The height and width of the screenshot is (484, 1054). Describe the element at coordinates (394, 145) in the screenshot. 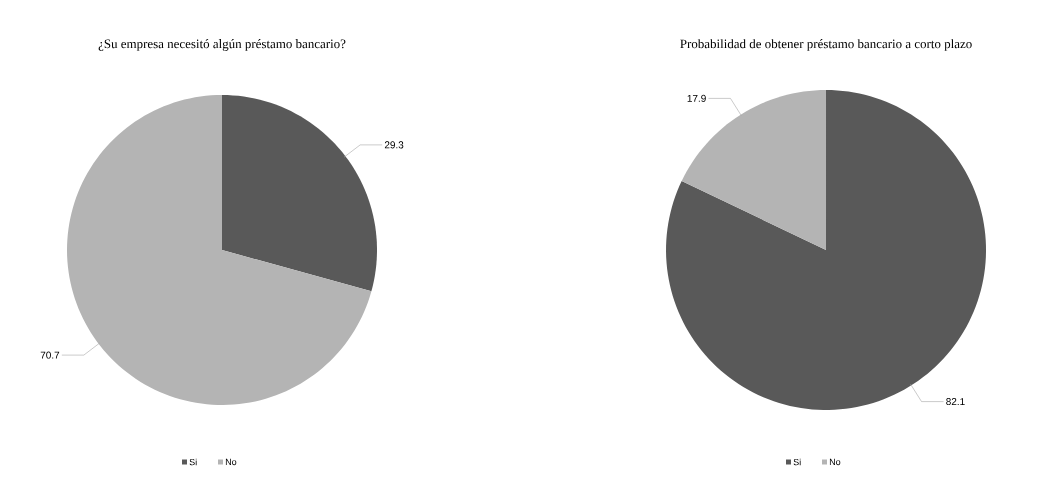

I see `data-label: 29.3` at that location.